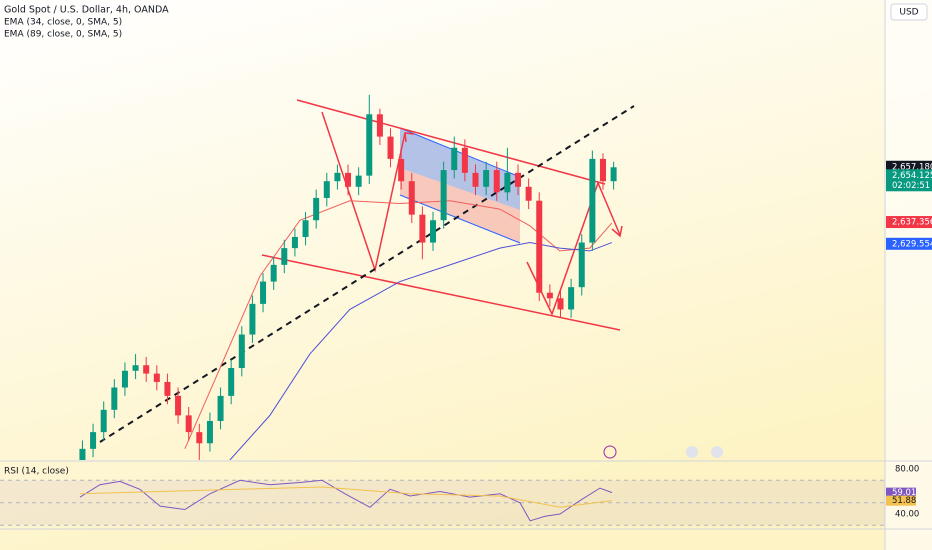 This screenshot has width=932, height=550. Describe the element at coordinates (610, 452) in the screenshot. I see `event-icon` at that location.